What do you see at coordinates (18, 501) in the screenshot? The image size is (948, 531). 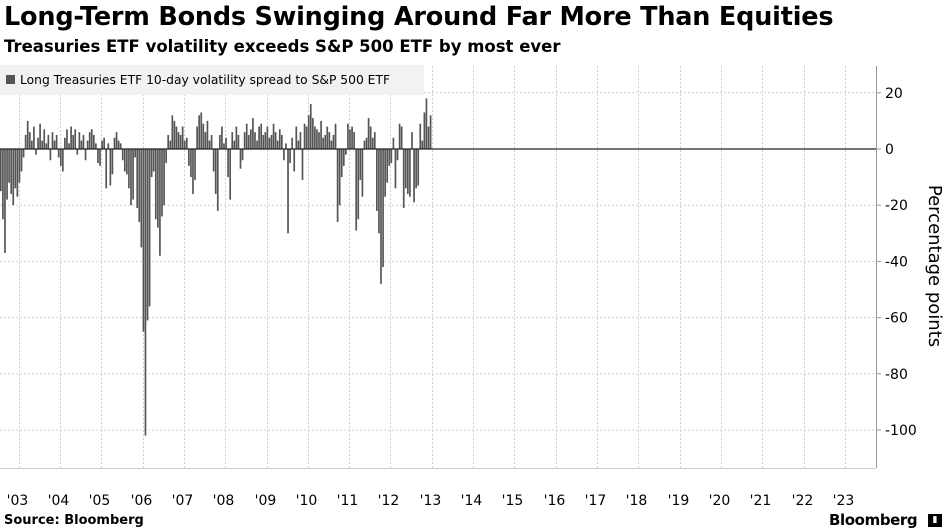 I see `x-tick-label: '03` at bounding box center [18, 501].